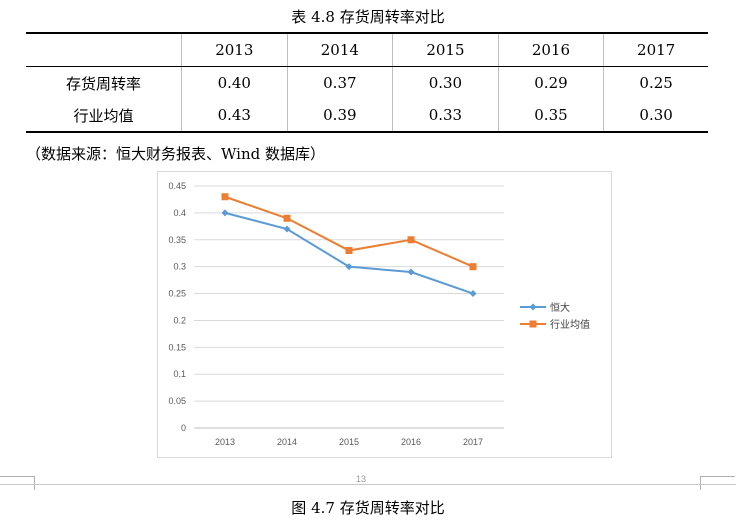 The width and height of the screenshot is (736, 526). What do you see at coordinates (339, 82) in the screenshot?
I see `table-cell: 0.37` at bounding box center [339, 82].